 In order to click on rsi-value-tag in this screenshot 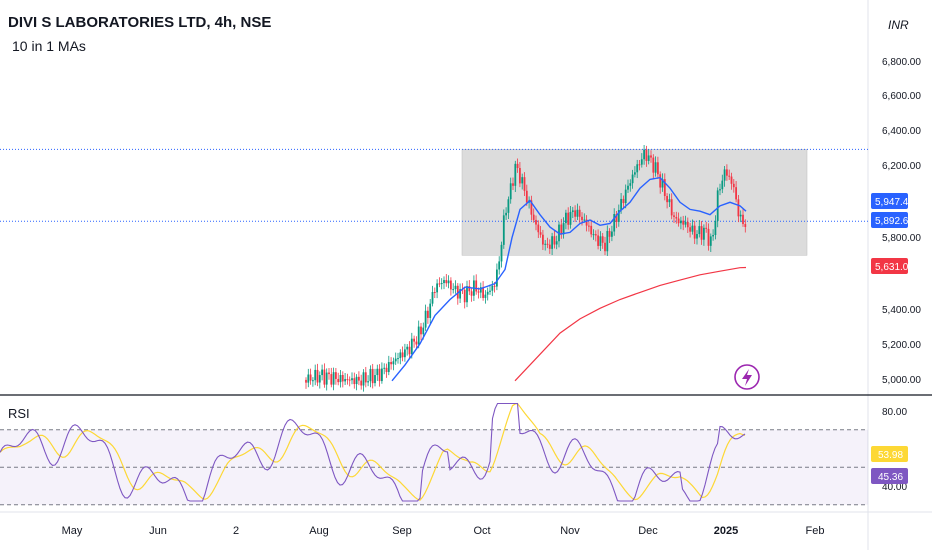, I will do `click(889, 454)`.